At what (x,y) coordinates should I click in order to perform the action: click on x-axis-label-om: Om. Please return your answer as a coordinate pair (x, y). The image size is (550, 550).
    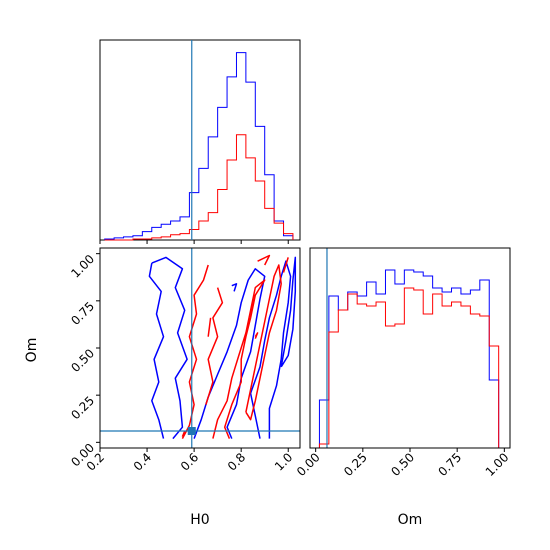
    Looking at the image, I should click on (410, 520).